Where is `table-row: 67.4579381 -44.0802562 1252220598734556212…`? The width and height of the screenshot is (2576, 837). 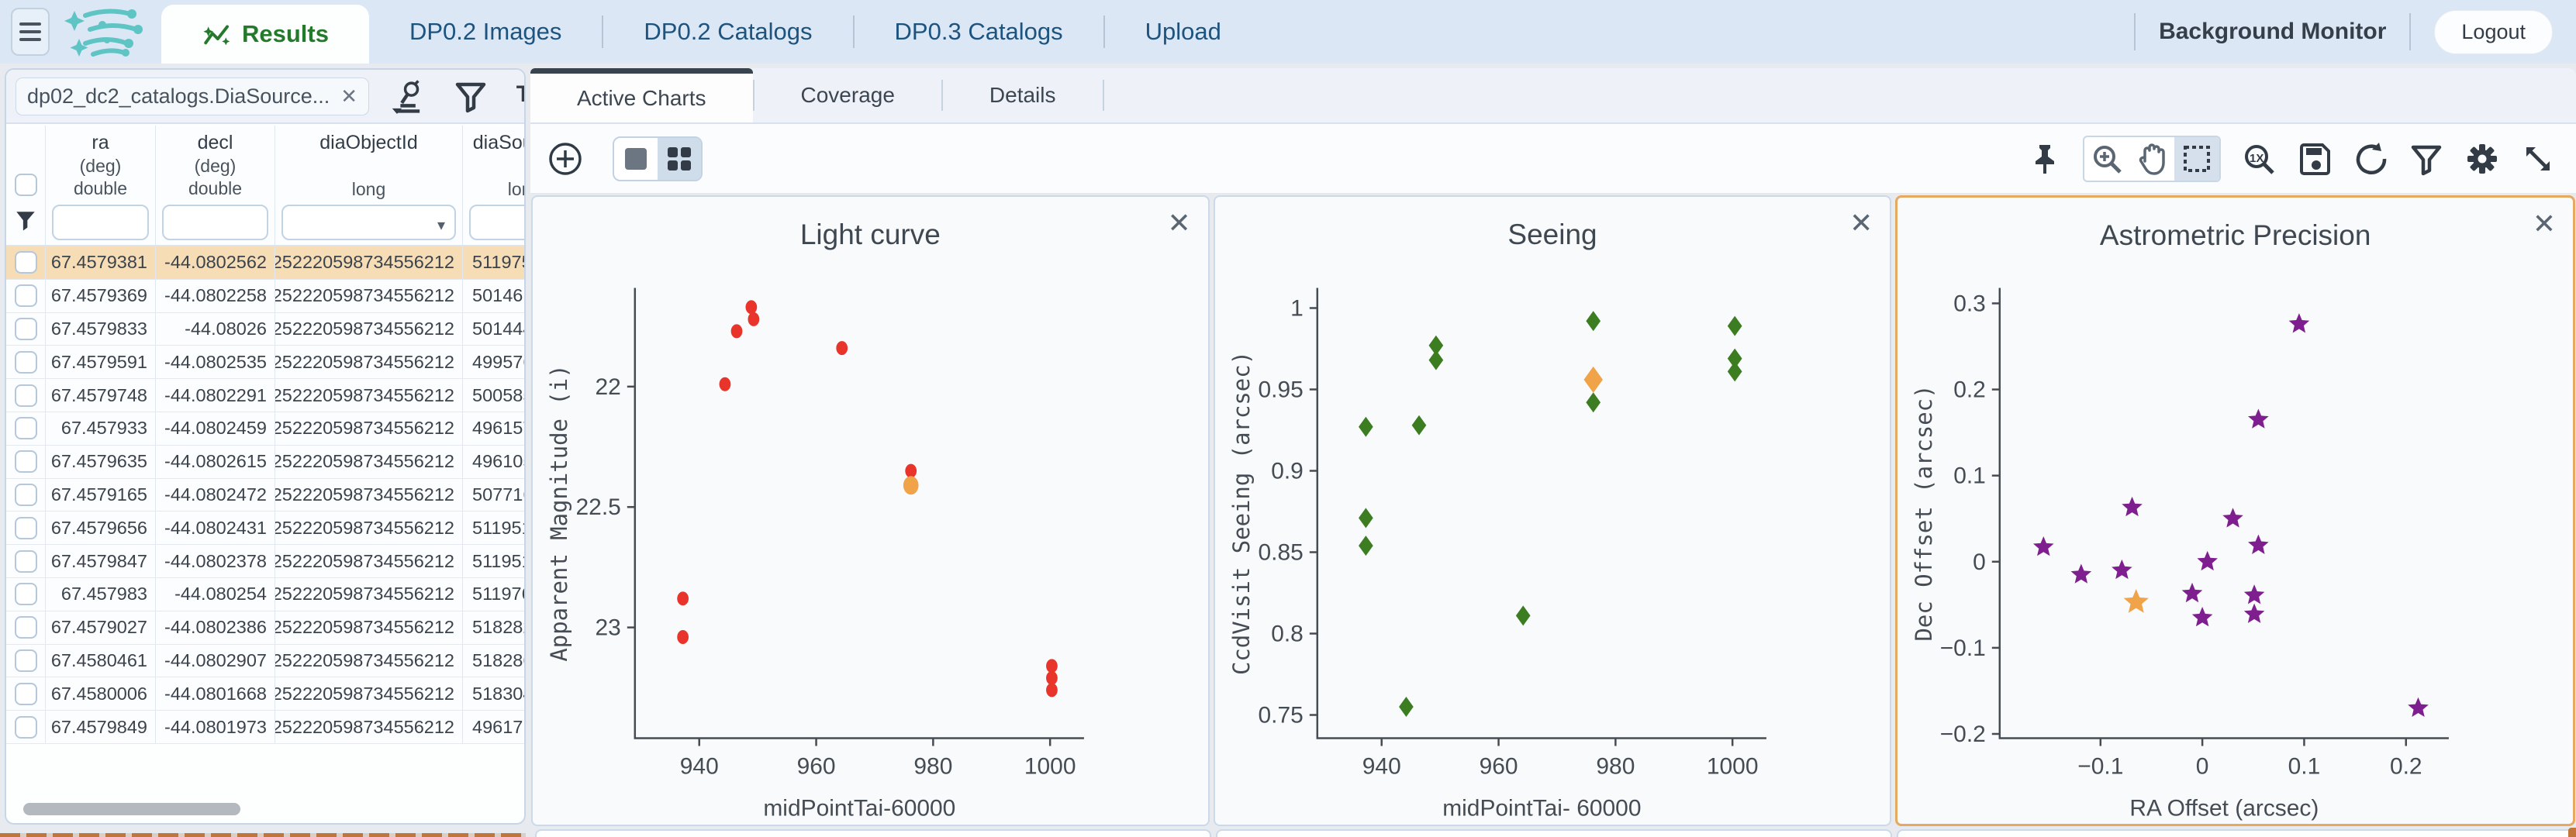 table-row: 67.4579381 -44.0802562 1252220598734556212… is located at coordinates (265, 263).